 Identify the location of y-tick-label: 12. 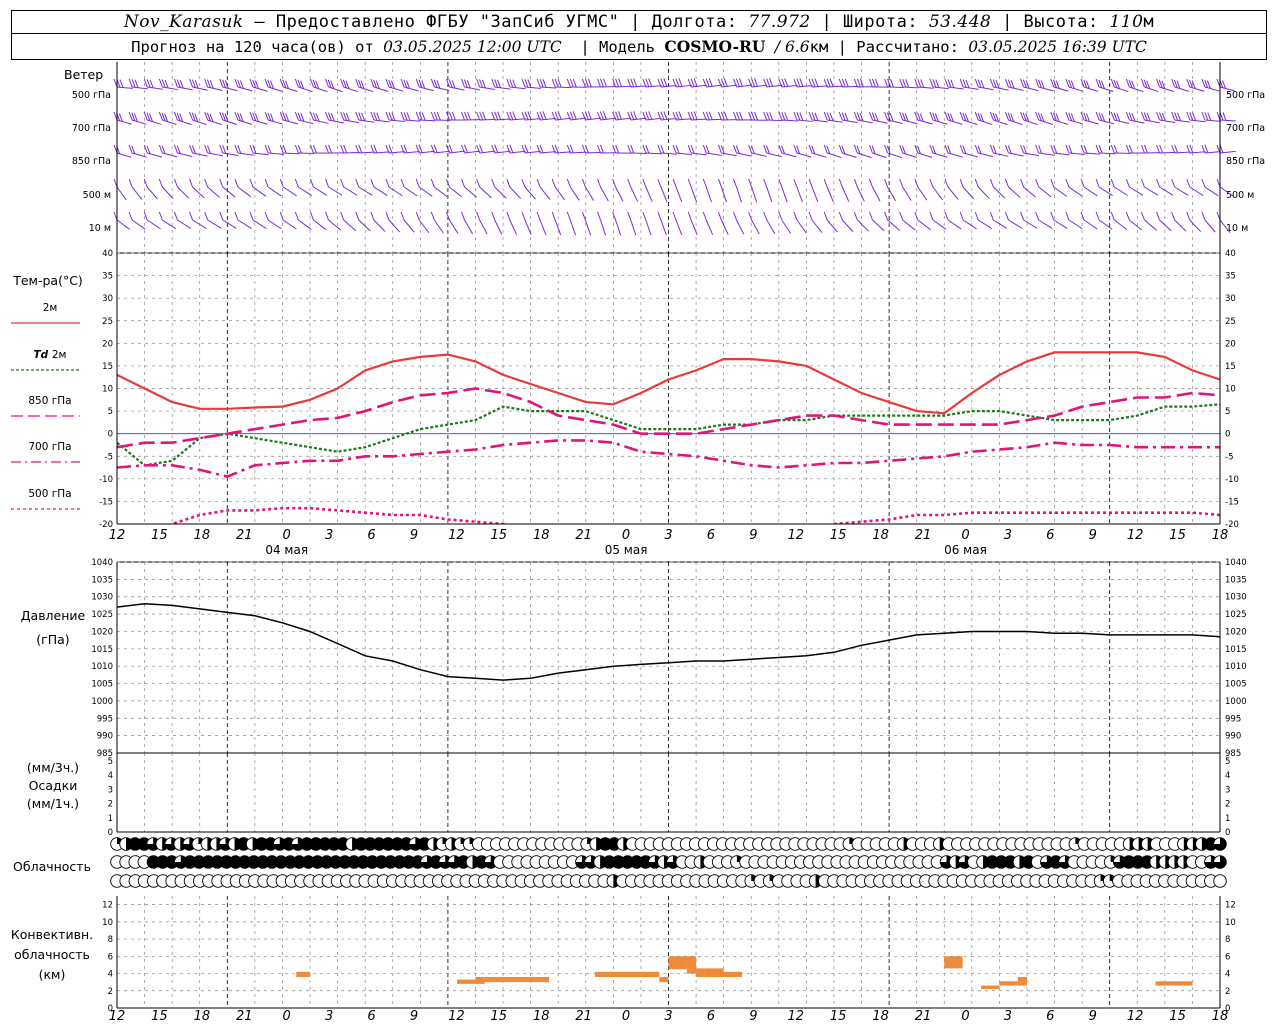
(107, 906).